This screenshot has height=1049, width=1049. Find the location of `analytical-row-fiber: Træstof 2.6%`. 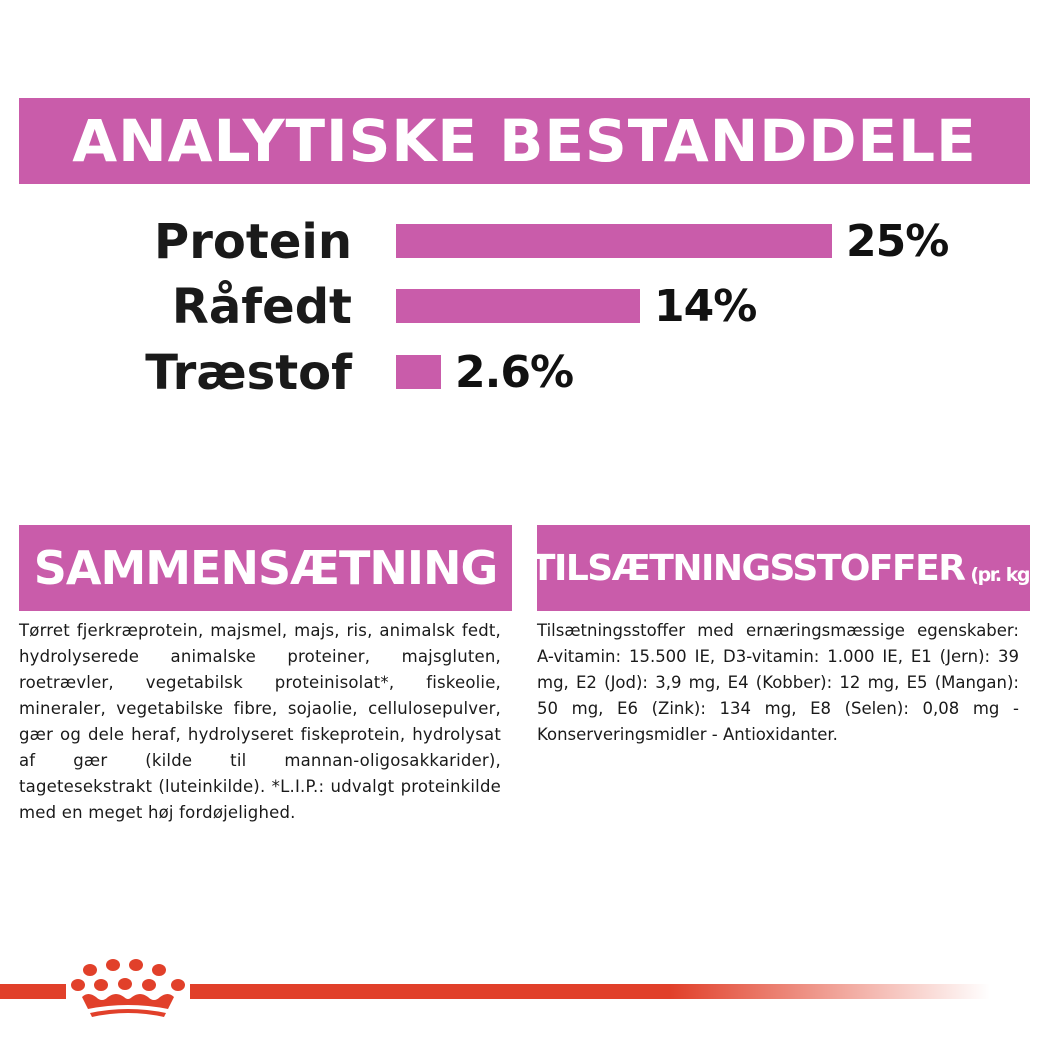

analytical-row-fiber: Træstof 2.6% is located at coordinates (524, 373).